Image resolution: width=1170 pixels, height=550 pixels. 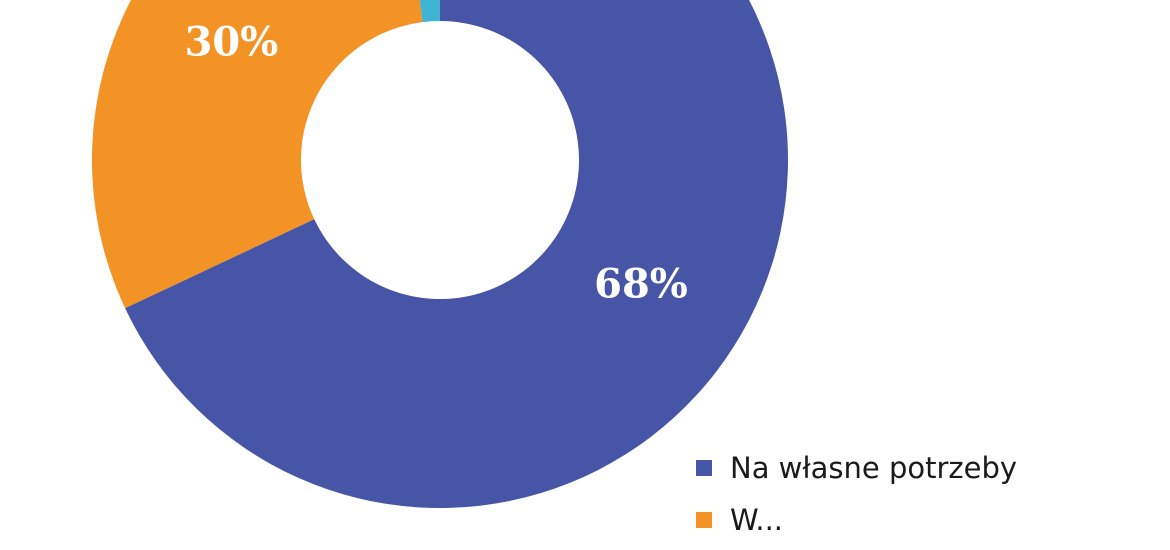 What do you see at coordinates (641, 284) in the screenshot?
I see `slice-label-0: 68%` at bounding box center [641, 284].